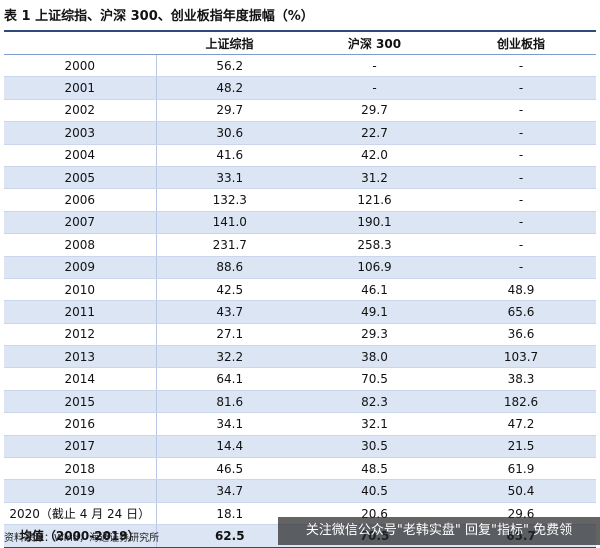 The height and width of the screenshot is (548, 600). I want to click on top-rule, so click(300, 31).